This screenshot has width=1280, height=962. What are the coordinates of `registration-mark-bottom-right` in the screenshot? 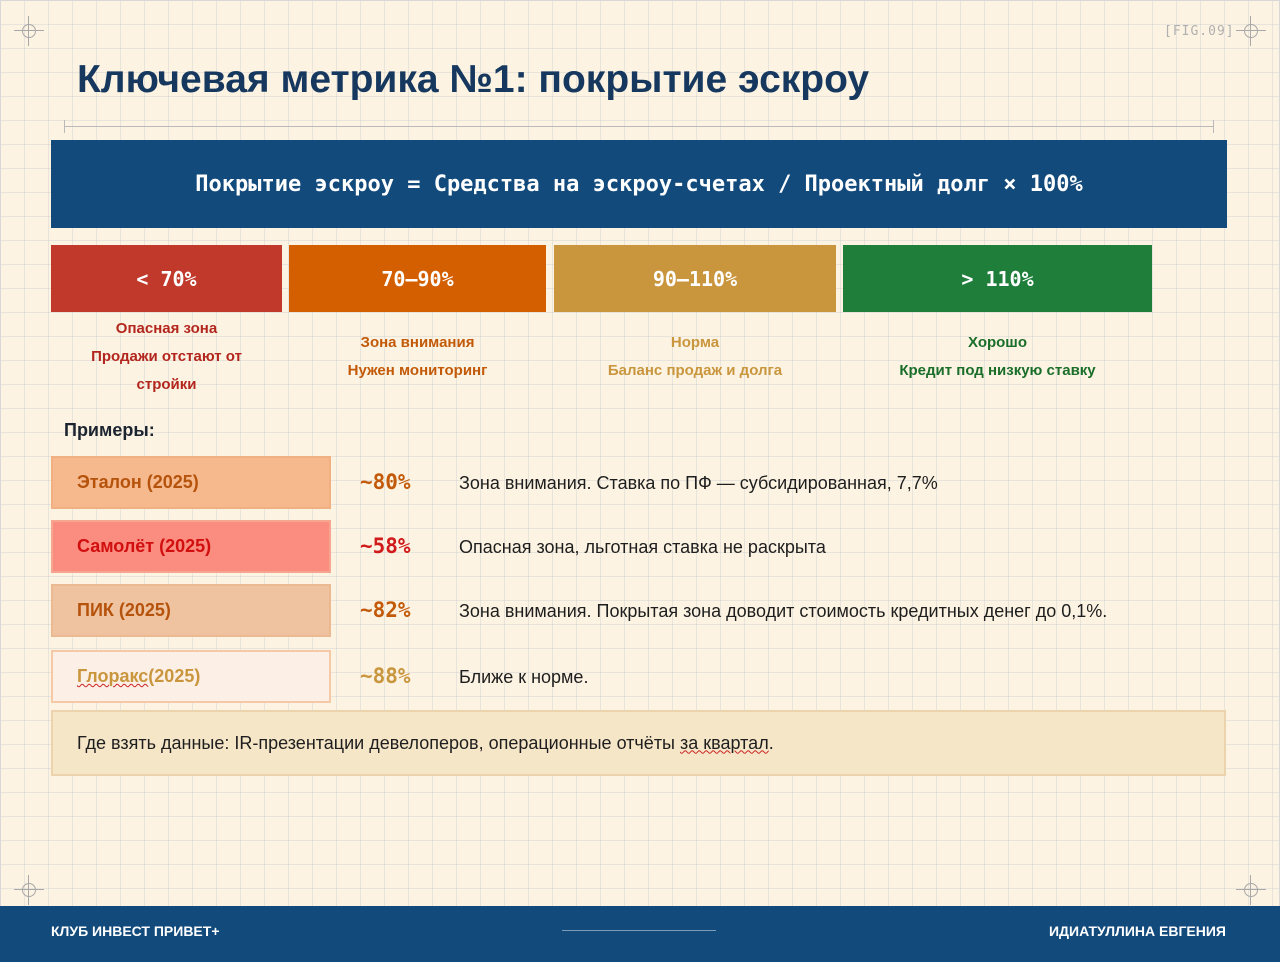 It's located at (1251, 890).